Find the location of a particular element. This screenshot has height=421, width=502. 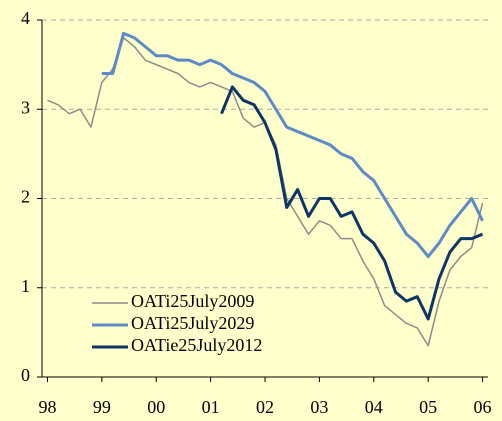

y-tick-label: 0 is located at coordinates (25, 375).